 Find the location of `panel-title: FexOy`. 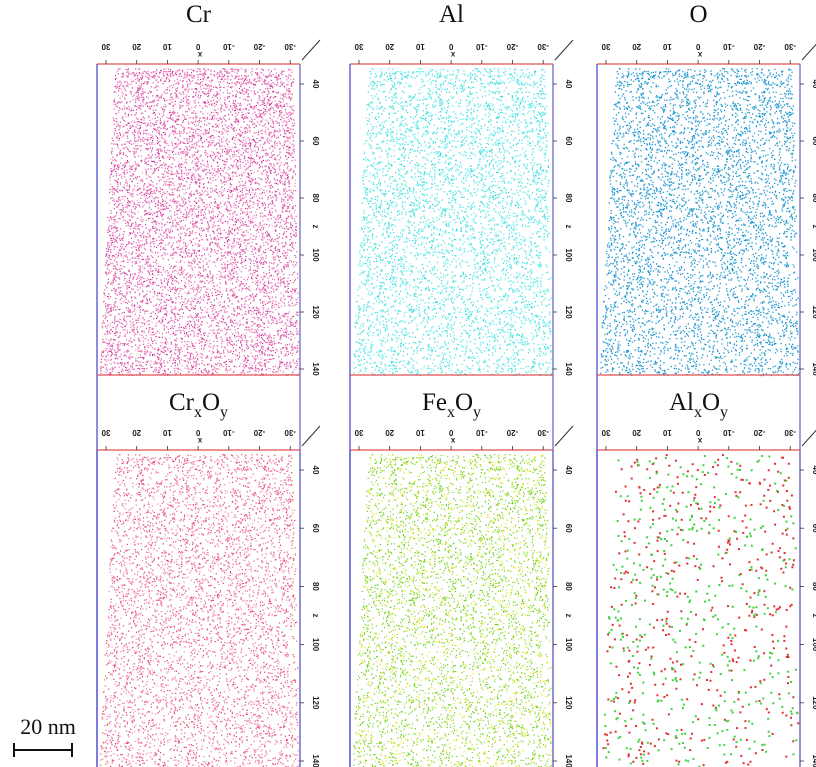

panel-title: FexOy is located at coordinates (451, 405).